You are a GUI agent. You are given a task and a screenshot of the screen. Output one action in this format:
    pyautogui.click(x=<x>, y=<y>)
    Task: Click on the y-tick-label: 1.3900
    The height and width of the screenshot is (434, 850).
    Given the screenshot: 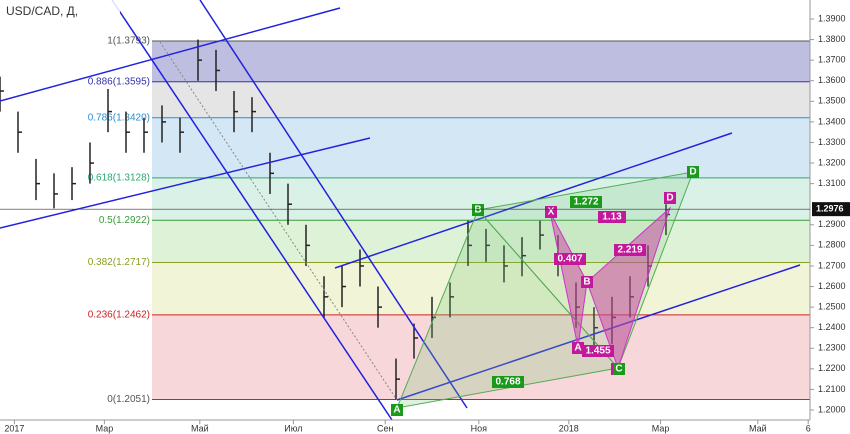 What is the action you would take?
    pyautogui.click(x=832, y=18)
    